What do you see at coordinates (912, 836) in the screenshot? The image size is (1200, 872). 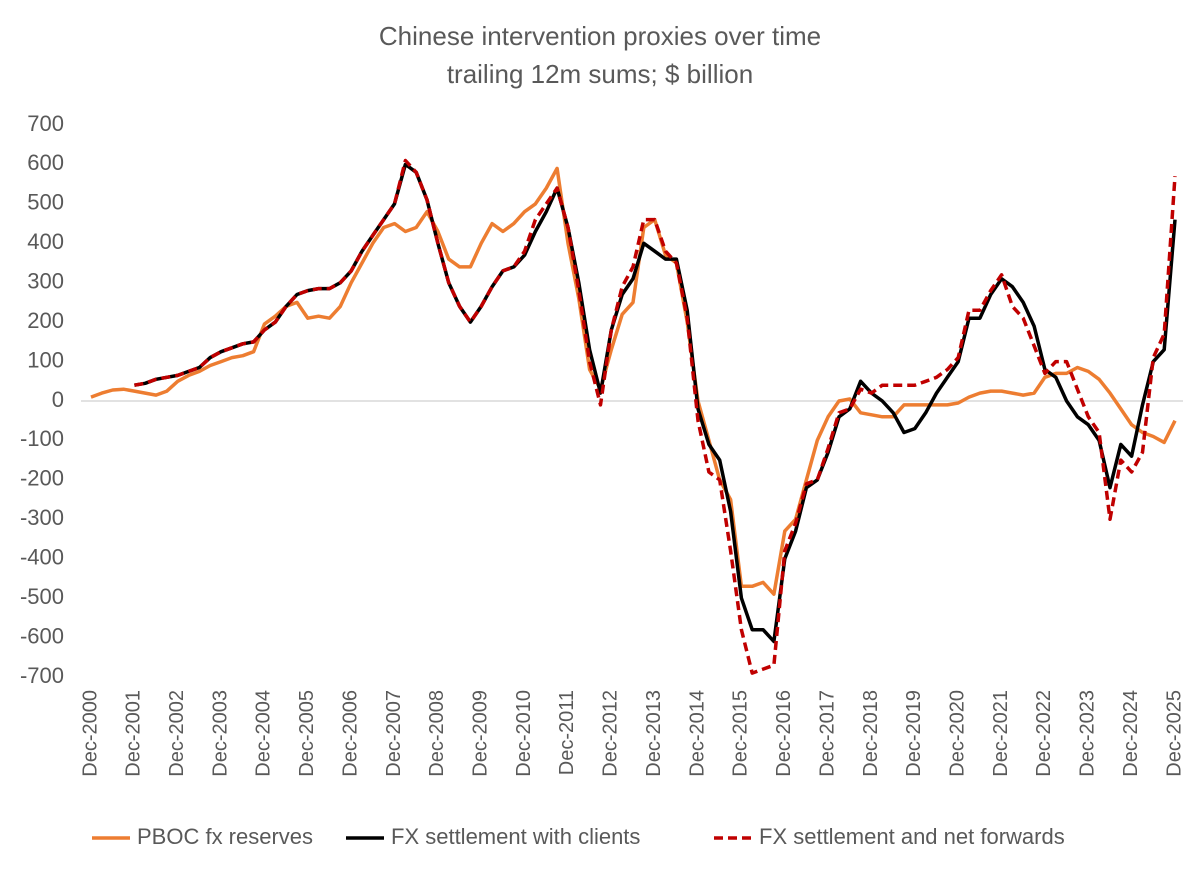 I see `legend-label: FX settlement and net forwards` at bounding box center [912, 836].